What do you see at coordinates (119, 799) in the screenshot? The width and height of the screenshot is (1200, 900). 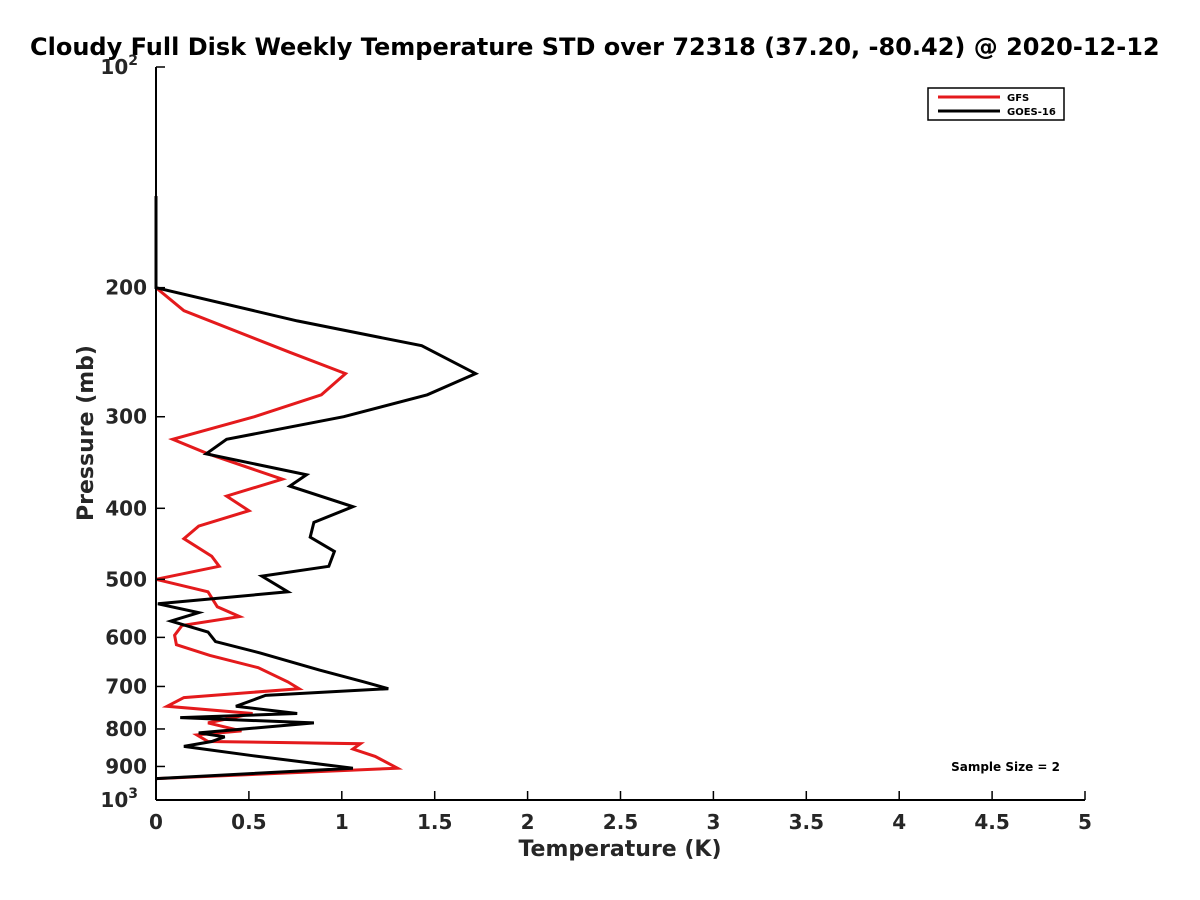 I see `y-tick-label: 10³` at bounding box center [119, 799].